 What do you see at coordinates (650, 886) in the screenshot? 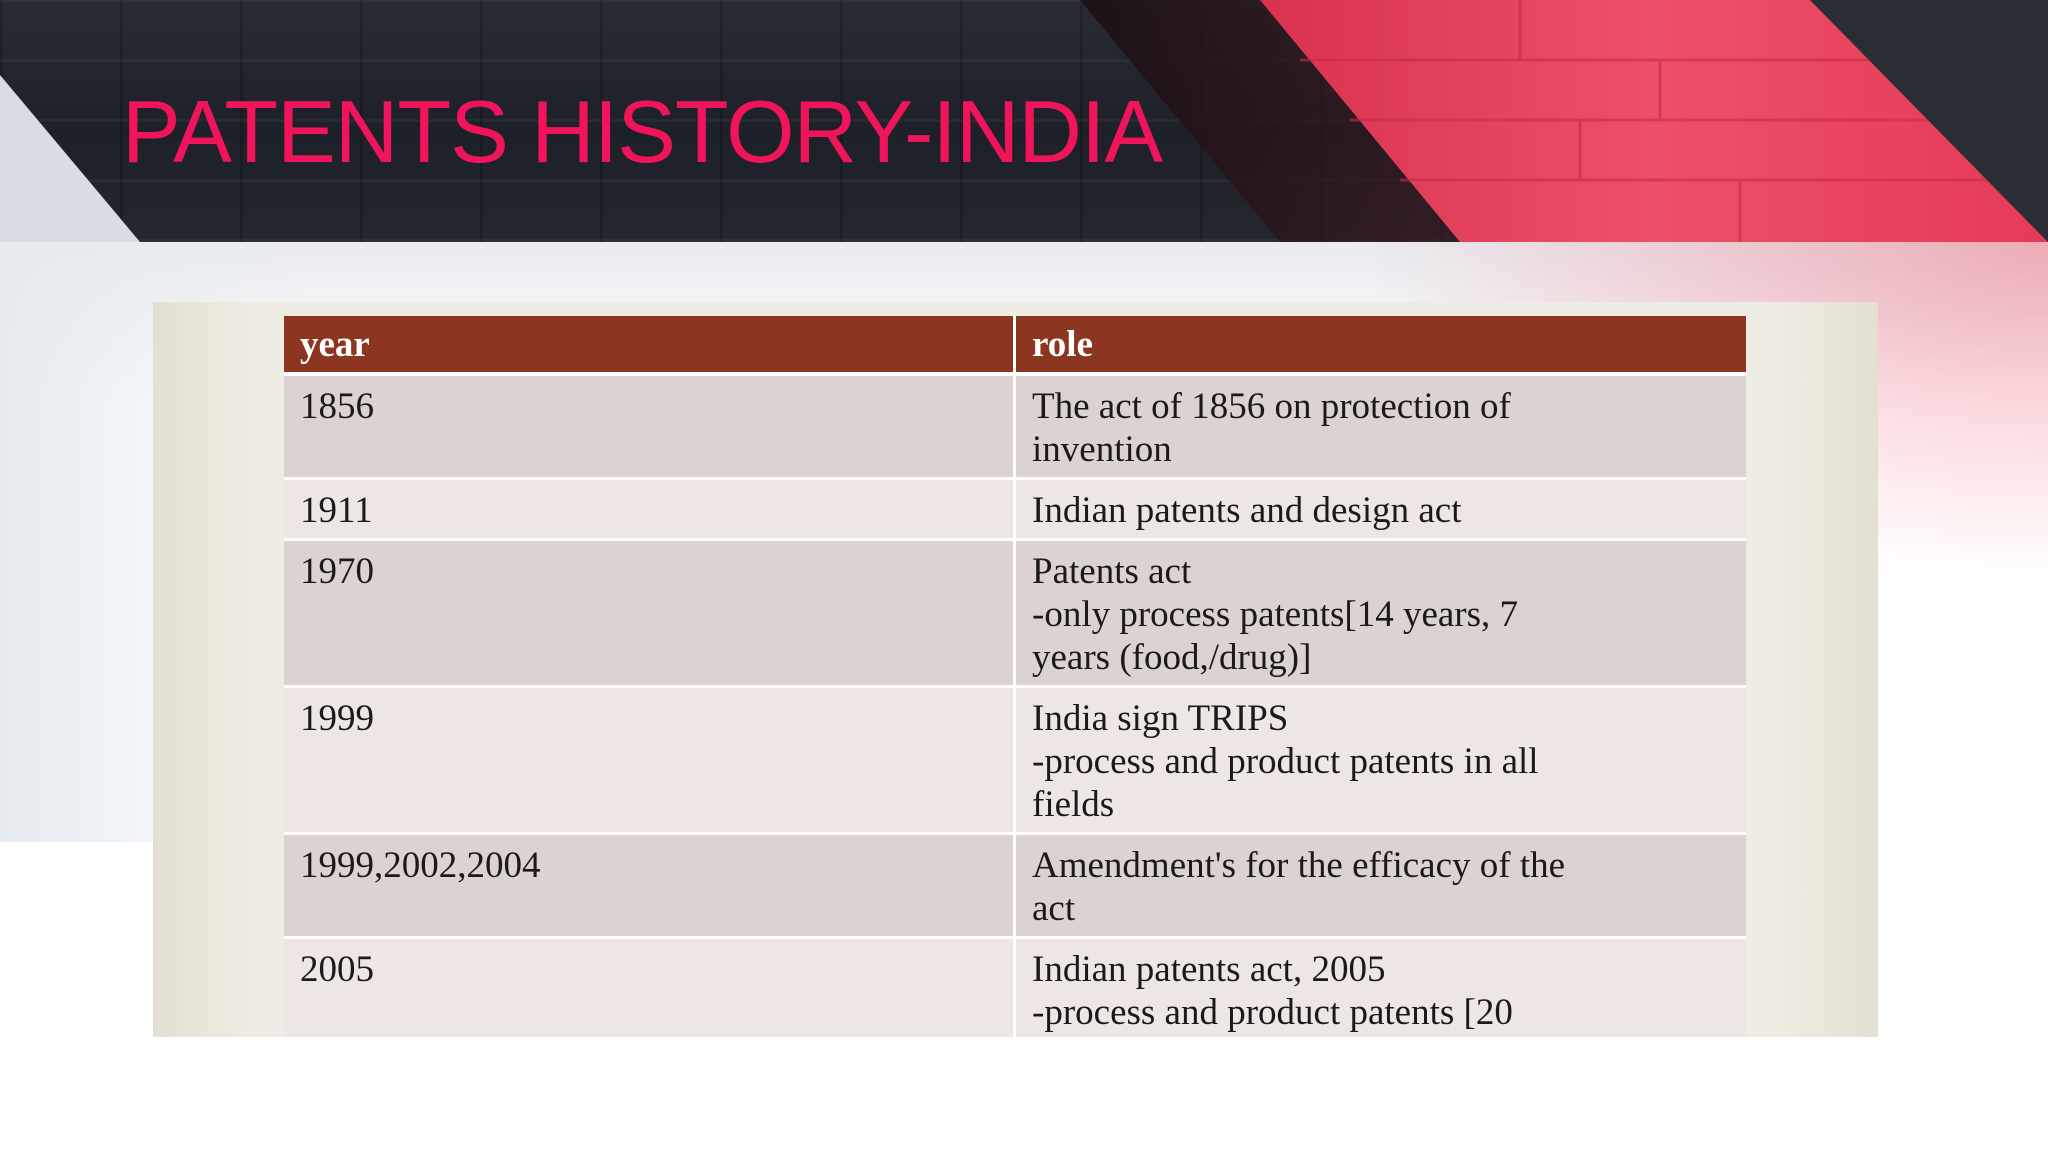
I see `year-cell: 1999,2002,2004` at bounding box center [650, 886].